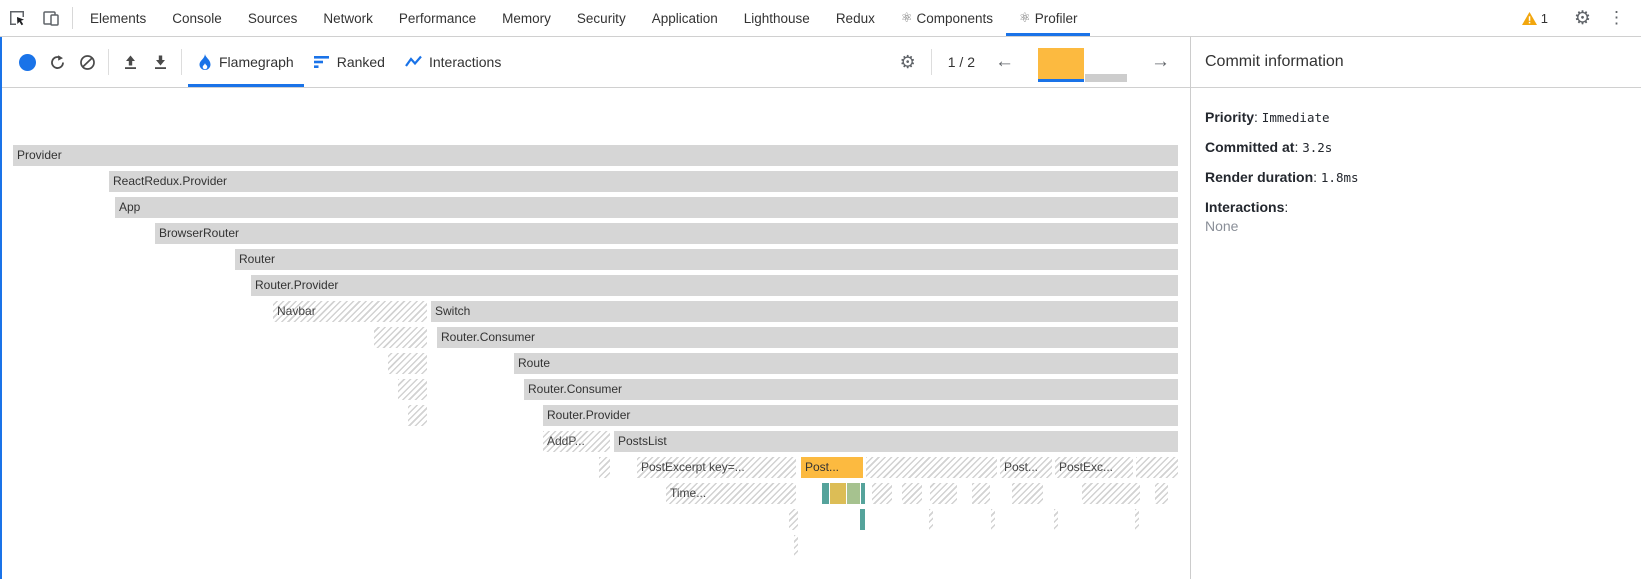 The width and height of the screenshot is (1641, 579). I want to click on tab-label: Redux, so click(855, 18).